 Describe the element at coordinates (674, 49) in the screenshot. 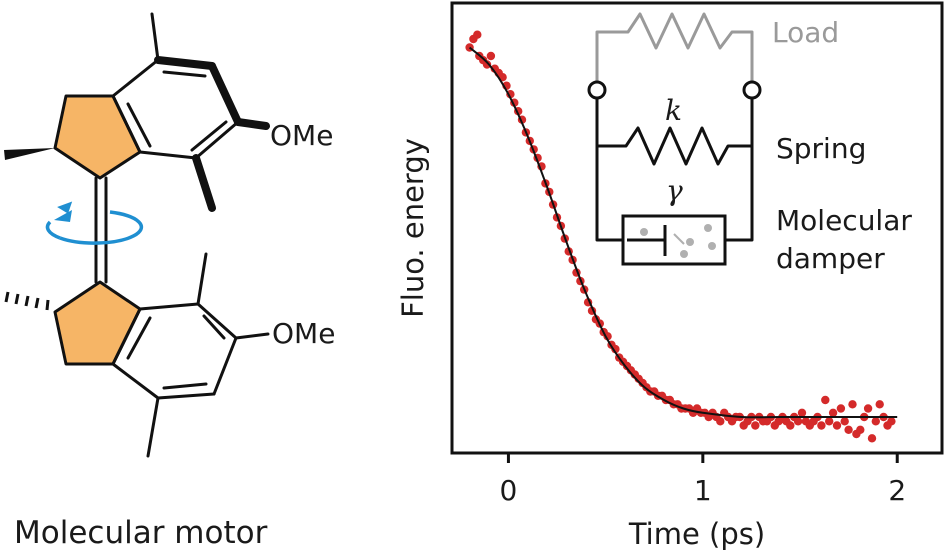

I see `load-resistor` at that location.